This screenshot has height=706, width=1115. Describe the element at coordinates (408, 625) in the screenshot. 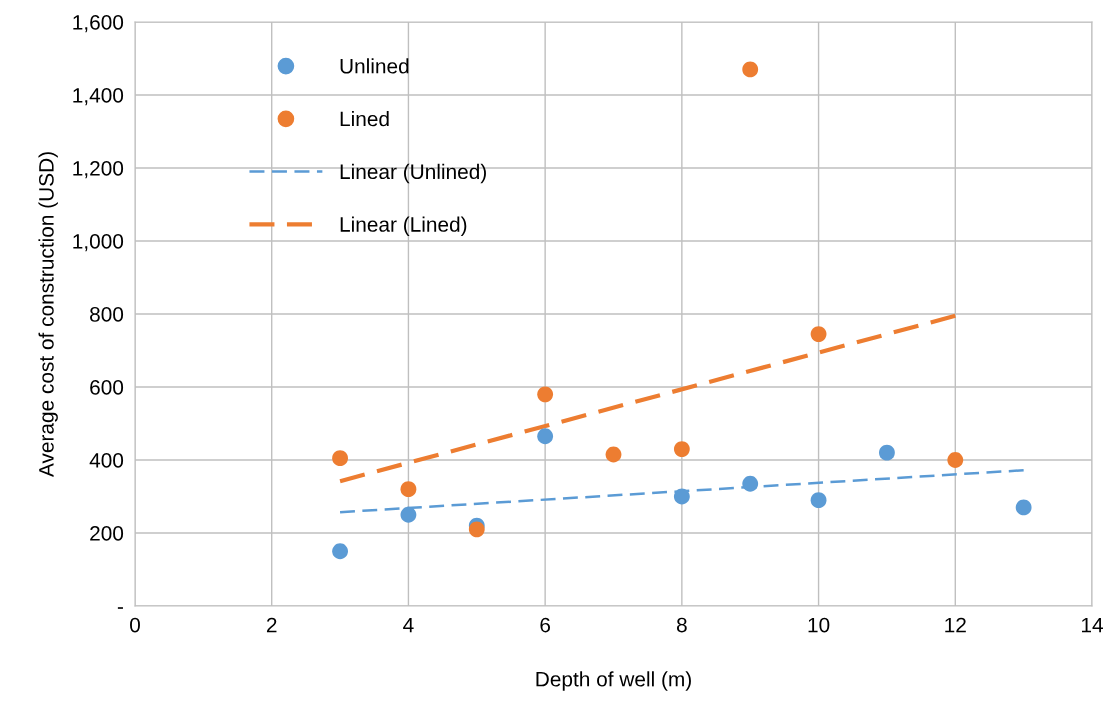

I see `x-tick-label: 4` at that location.